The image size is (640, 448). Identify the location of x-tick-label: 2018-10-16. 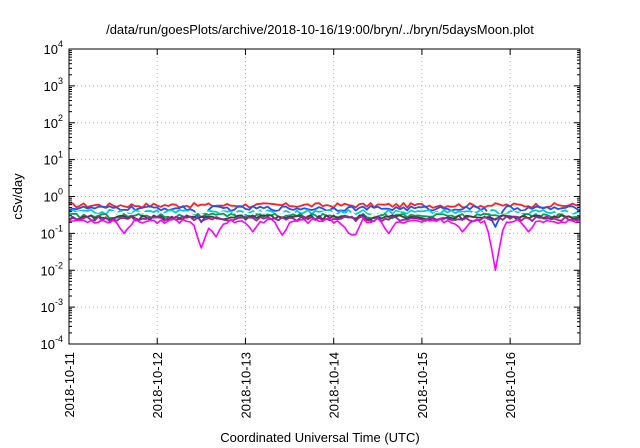
(510, 385).